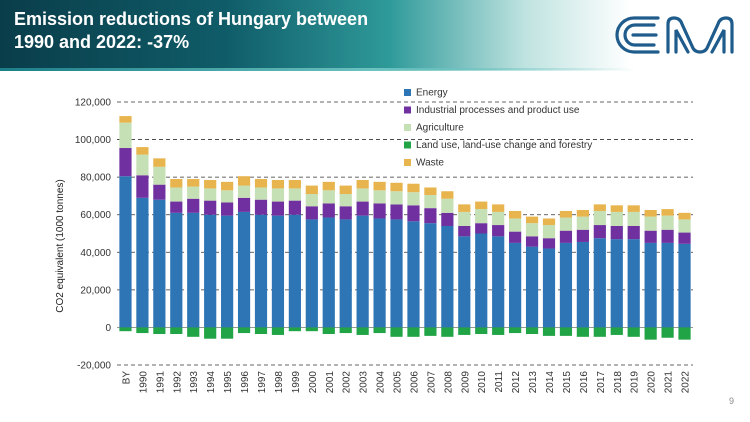  What do you see at coordinates (108, 328) in the screenshot?
I see `y-tick-label: 0` at bounding box center [108, 328].